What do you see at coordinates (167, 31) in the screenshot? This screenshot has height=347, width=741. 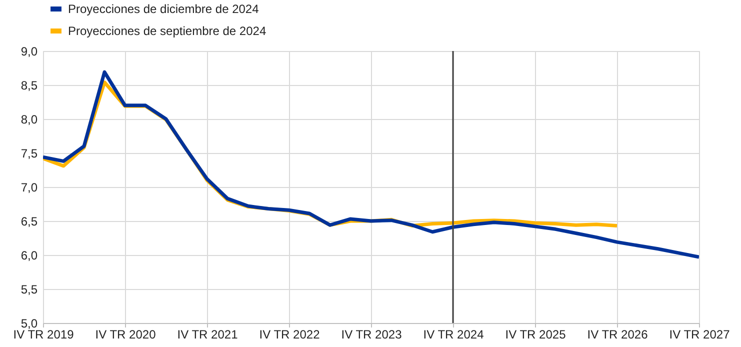 I see `legend-label: Proyecciones de septiembre de 2024` at bounding box center [167, 31].